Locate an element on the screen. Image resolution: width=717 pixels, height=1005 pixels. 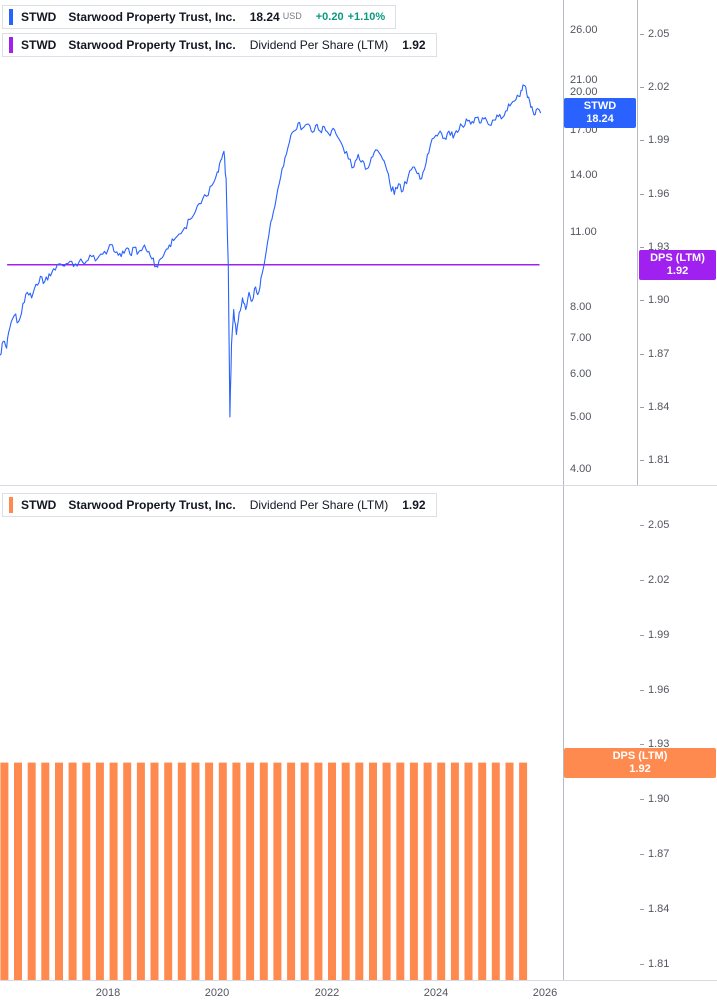
time-axis-year-label: 2026 is located at coordinates (545, 993).